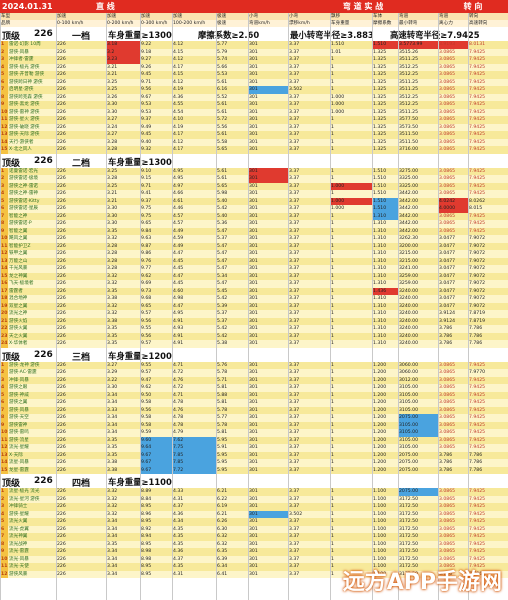 The height and width of the screenshot is (600, 508). What do you see at coordinates (4, 75) in the screenshot?
I see `row-rank: 5` at bounding box center [4, 75].